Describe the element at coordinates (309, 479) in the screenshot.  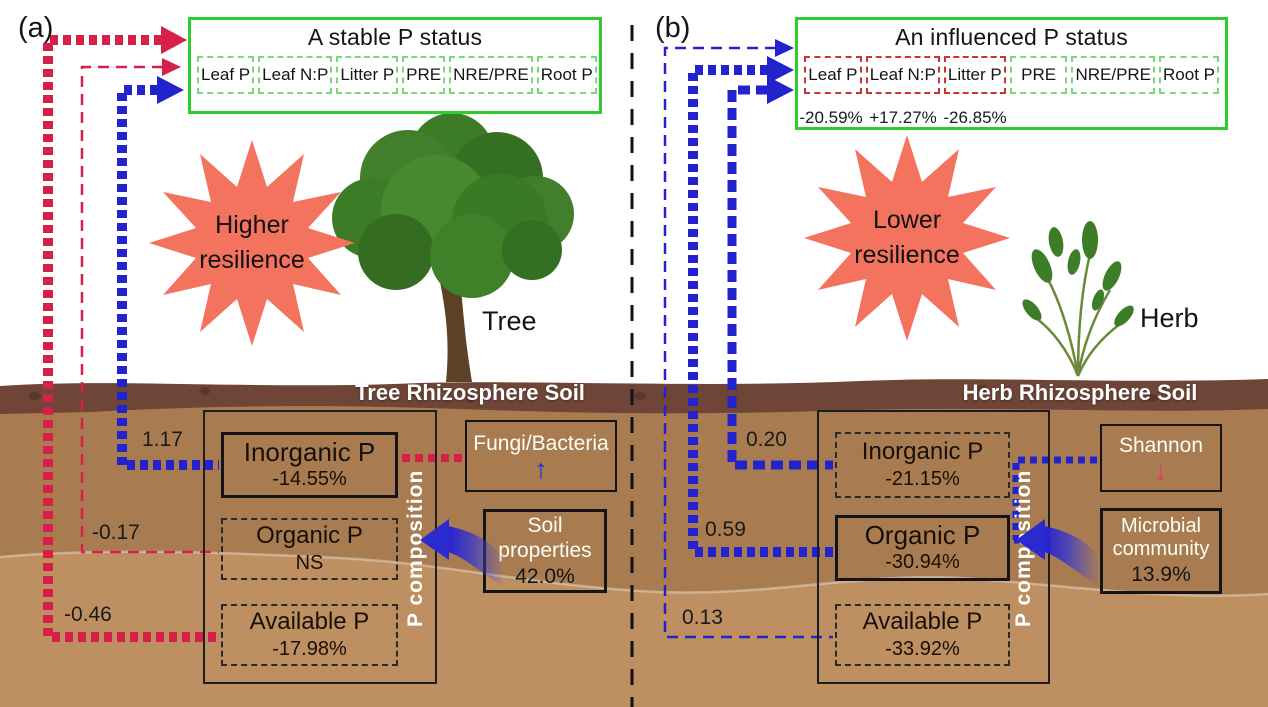
I see `p-box-value: -14.55%` at that location.